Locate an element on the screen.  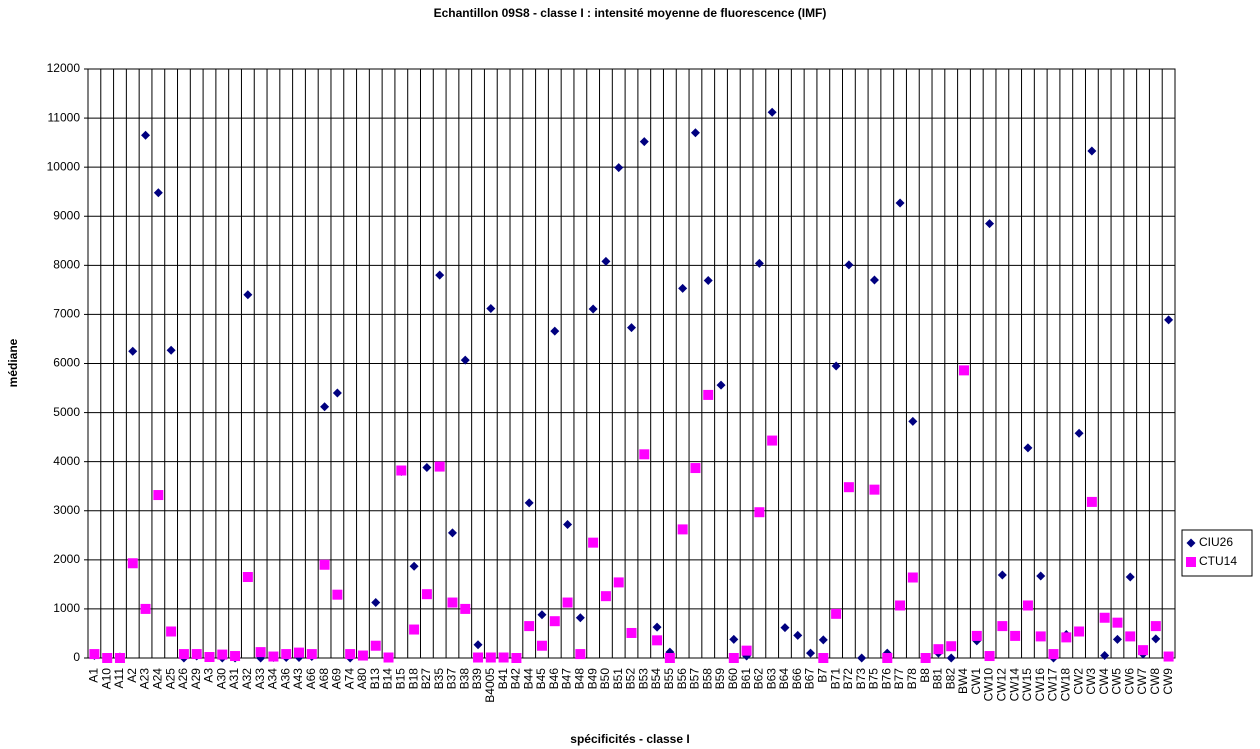
x-tick-label: A33 is located at coordinates (260, 679).